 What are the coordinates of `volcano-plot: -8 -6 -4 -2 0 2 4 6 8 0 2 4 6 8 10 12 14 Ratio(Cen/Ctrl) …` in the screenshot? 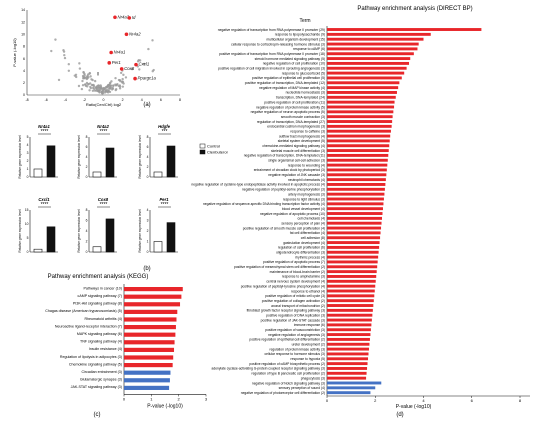 It's located at (96, 57).